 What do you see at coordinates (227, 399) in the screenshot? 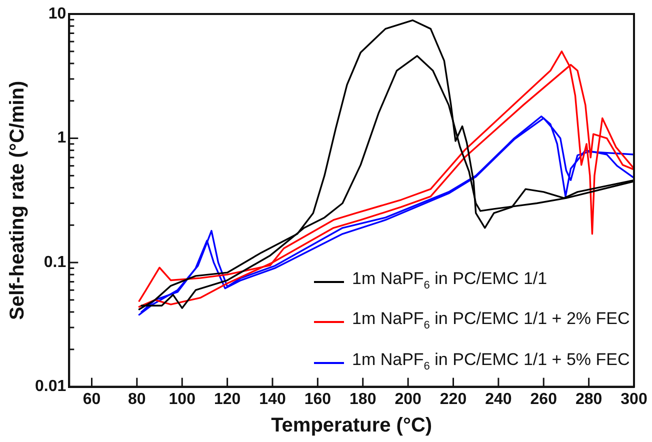
I see `x-tick-label: 120` at bounding box center [227, 399].